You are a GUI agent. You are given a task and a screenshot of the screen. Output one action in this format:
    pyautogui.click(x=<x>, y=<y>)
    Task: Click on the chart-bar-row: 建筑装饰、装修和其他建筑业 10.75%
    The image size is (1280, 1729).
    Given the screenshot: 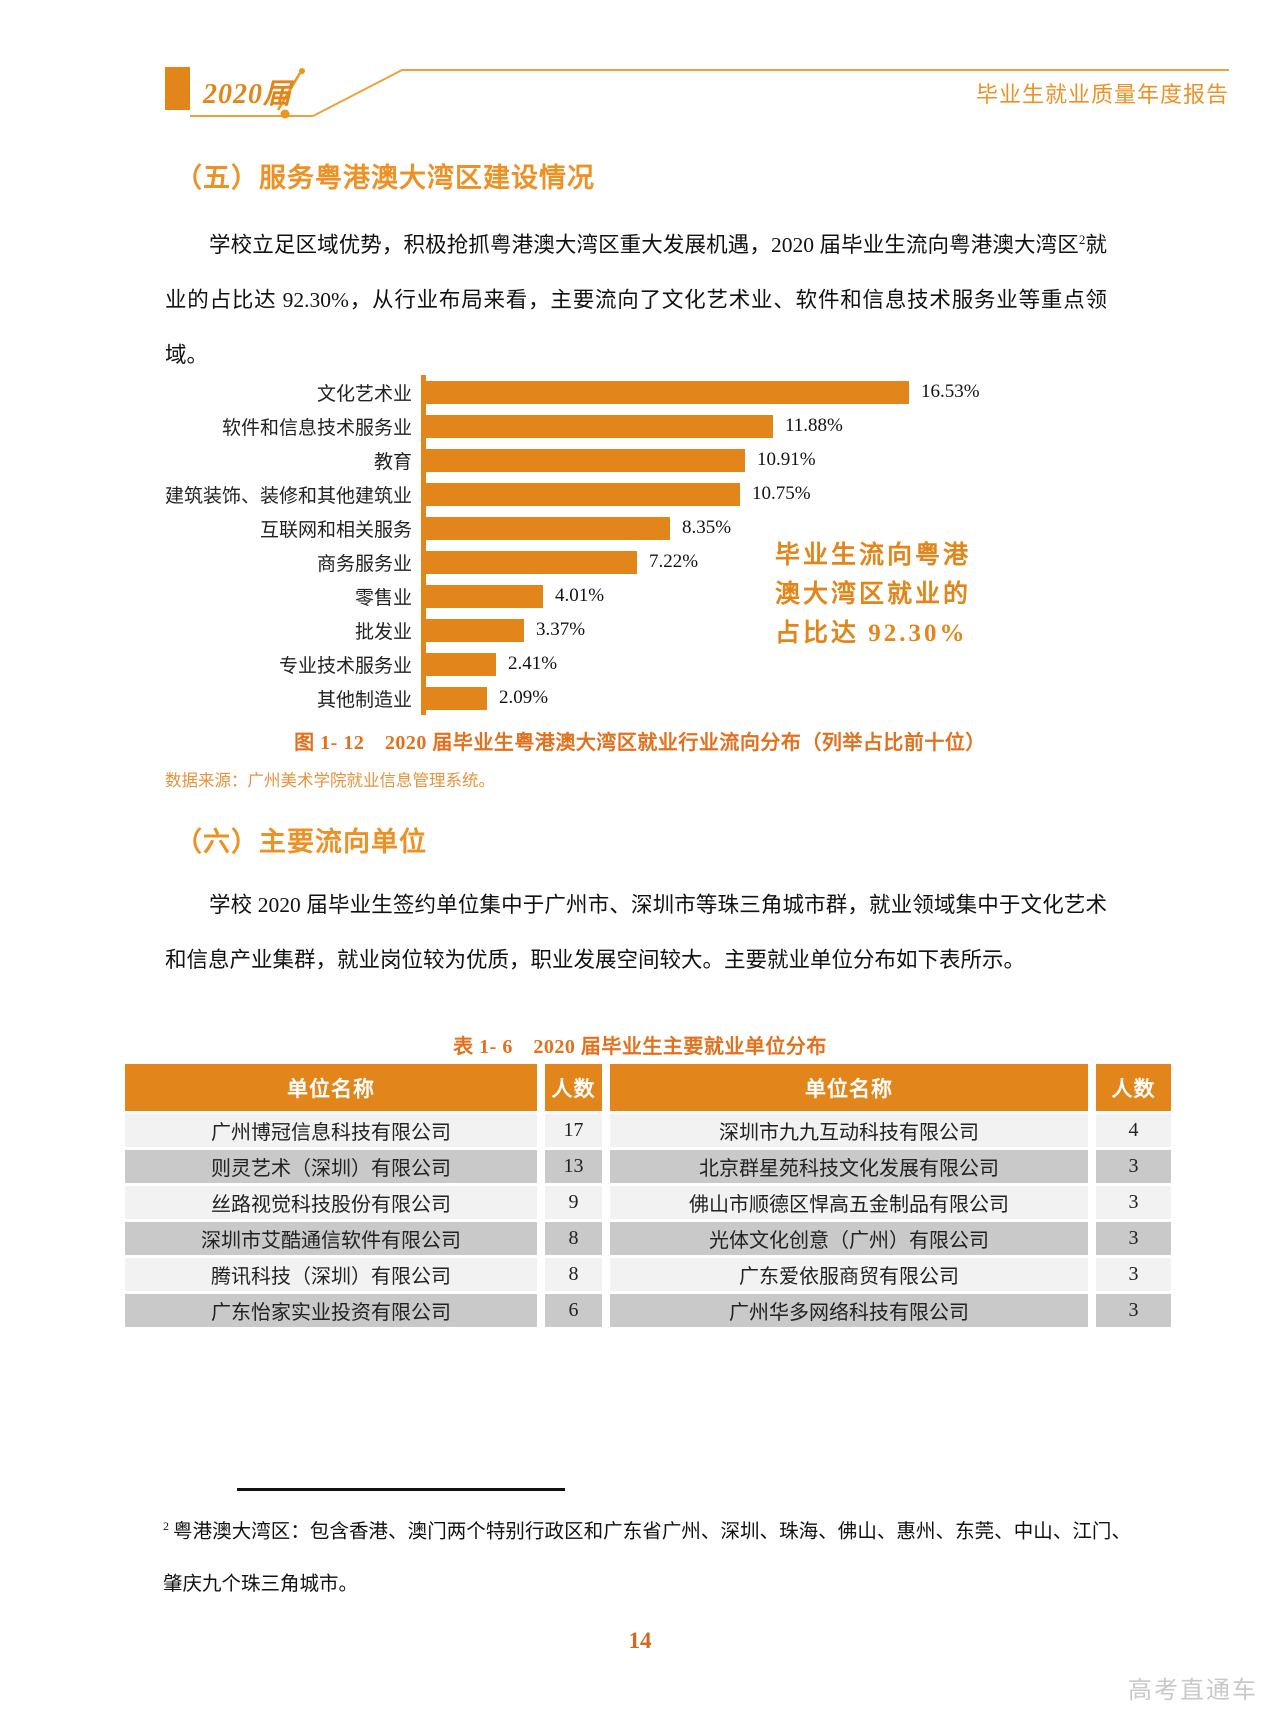 What is the action you would take?
    pyautogui.click(x=640, y=494)
    